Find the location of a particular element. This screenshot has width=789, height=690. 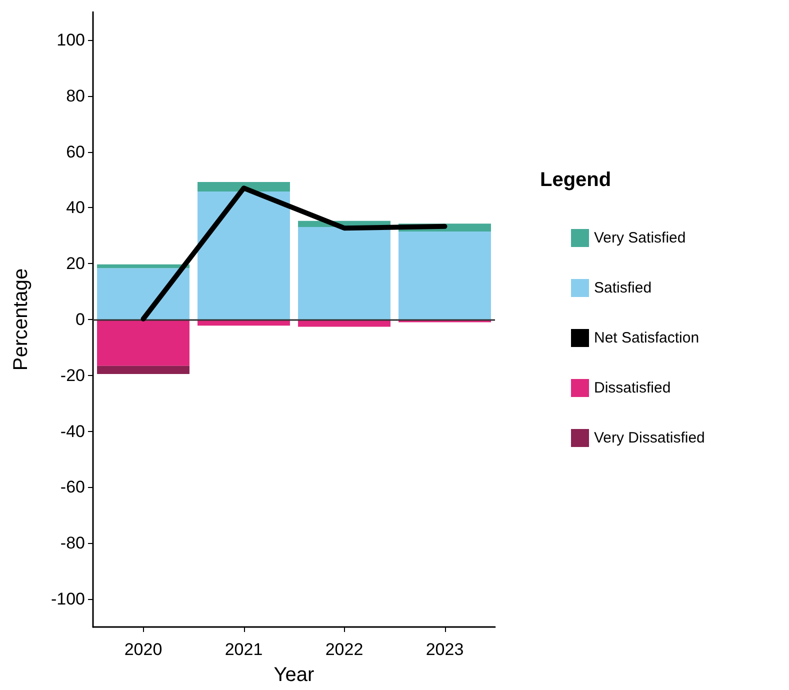

legend-title: Legend is located at coordinates (576, 180).